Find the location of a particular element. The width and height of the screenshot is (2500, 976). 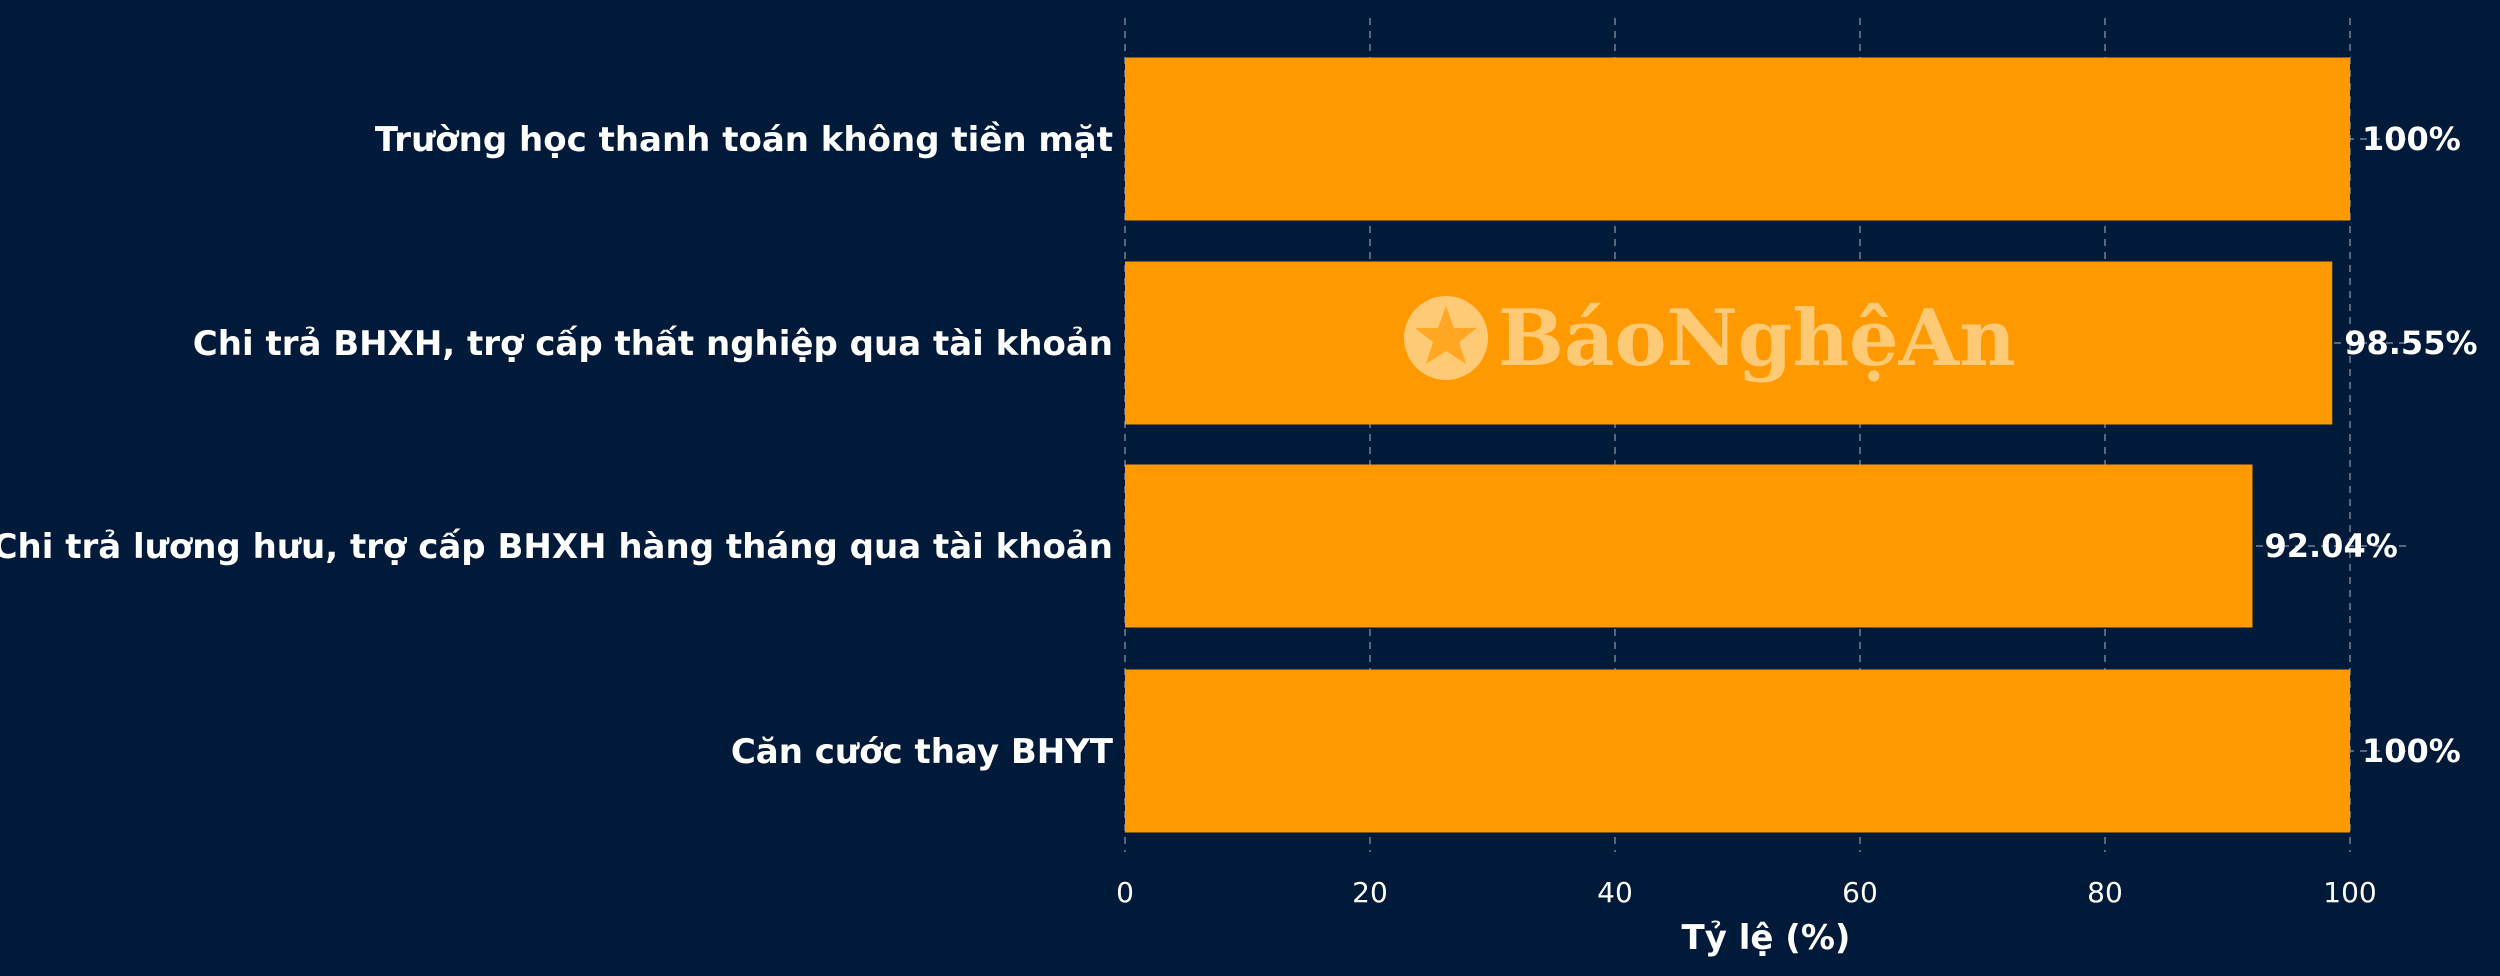

x-tick-label: 20 is located at coordinates (1370, 892).